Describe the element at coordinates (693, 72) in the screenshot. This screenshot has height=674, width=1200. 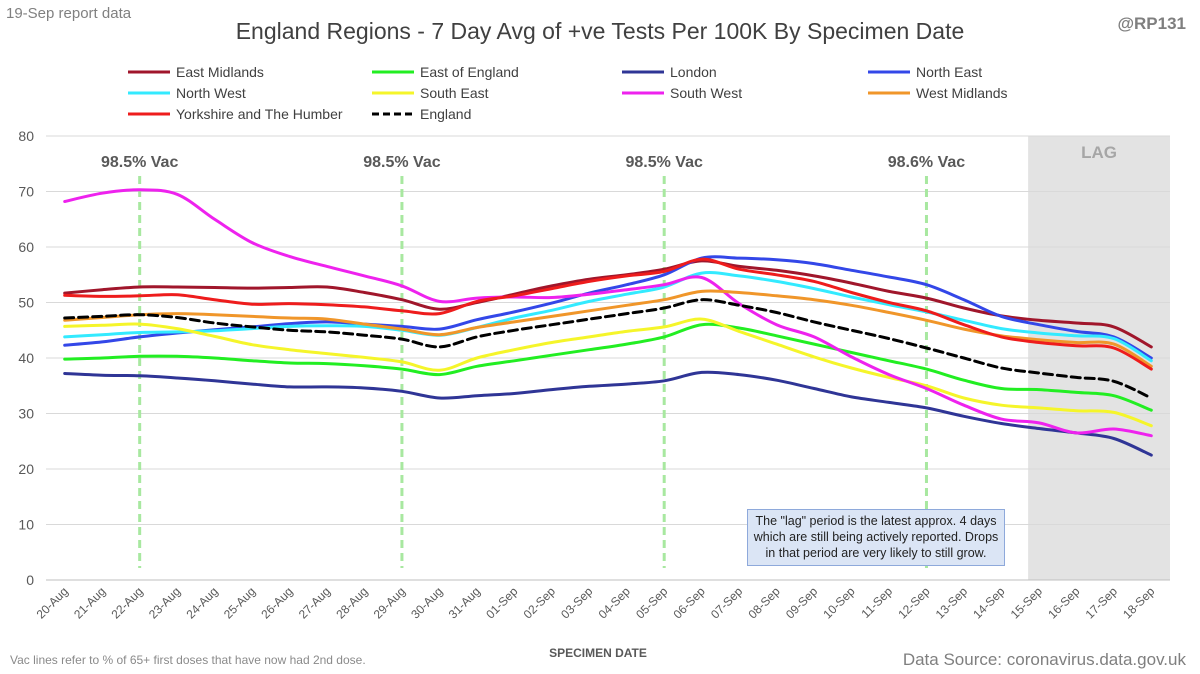
I see `legend-label: London` at that location.